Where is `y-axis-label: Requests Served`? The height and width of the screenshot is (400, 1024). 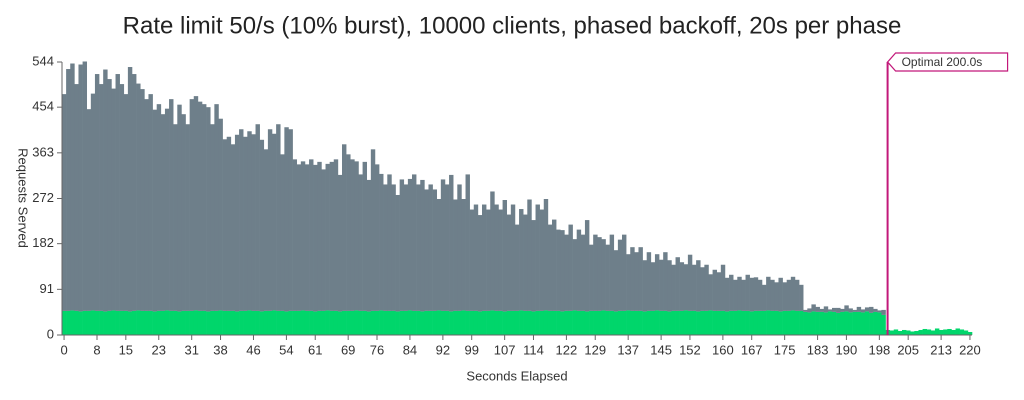
y-axis-label: Requests Served is located at coordinates (23, 198).